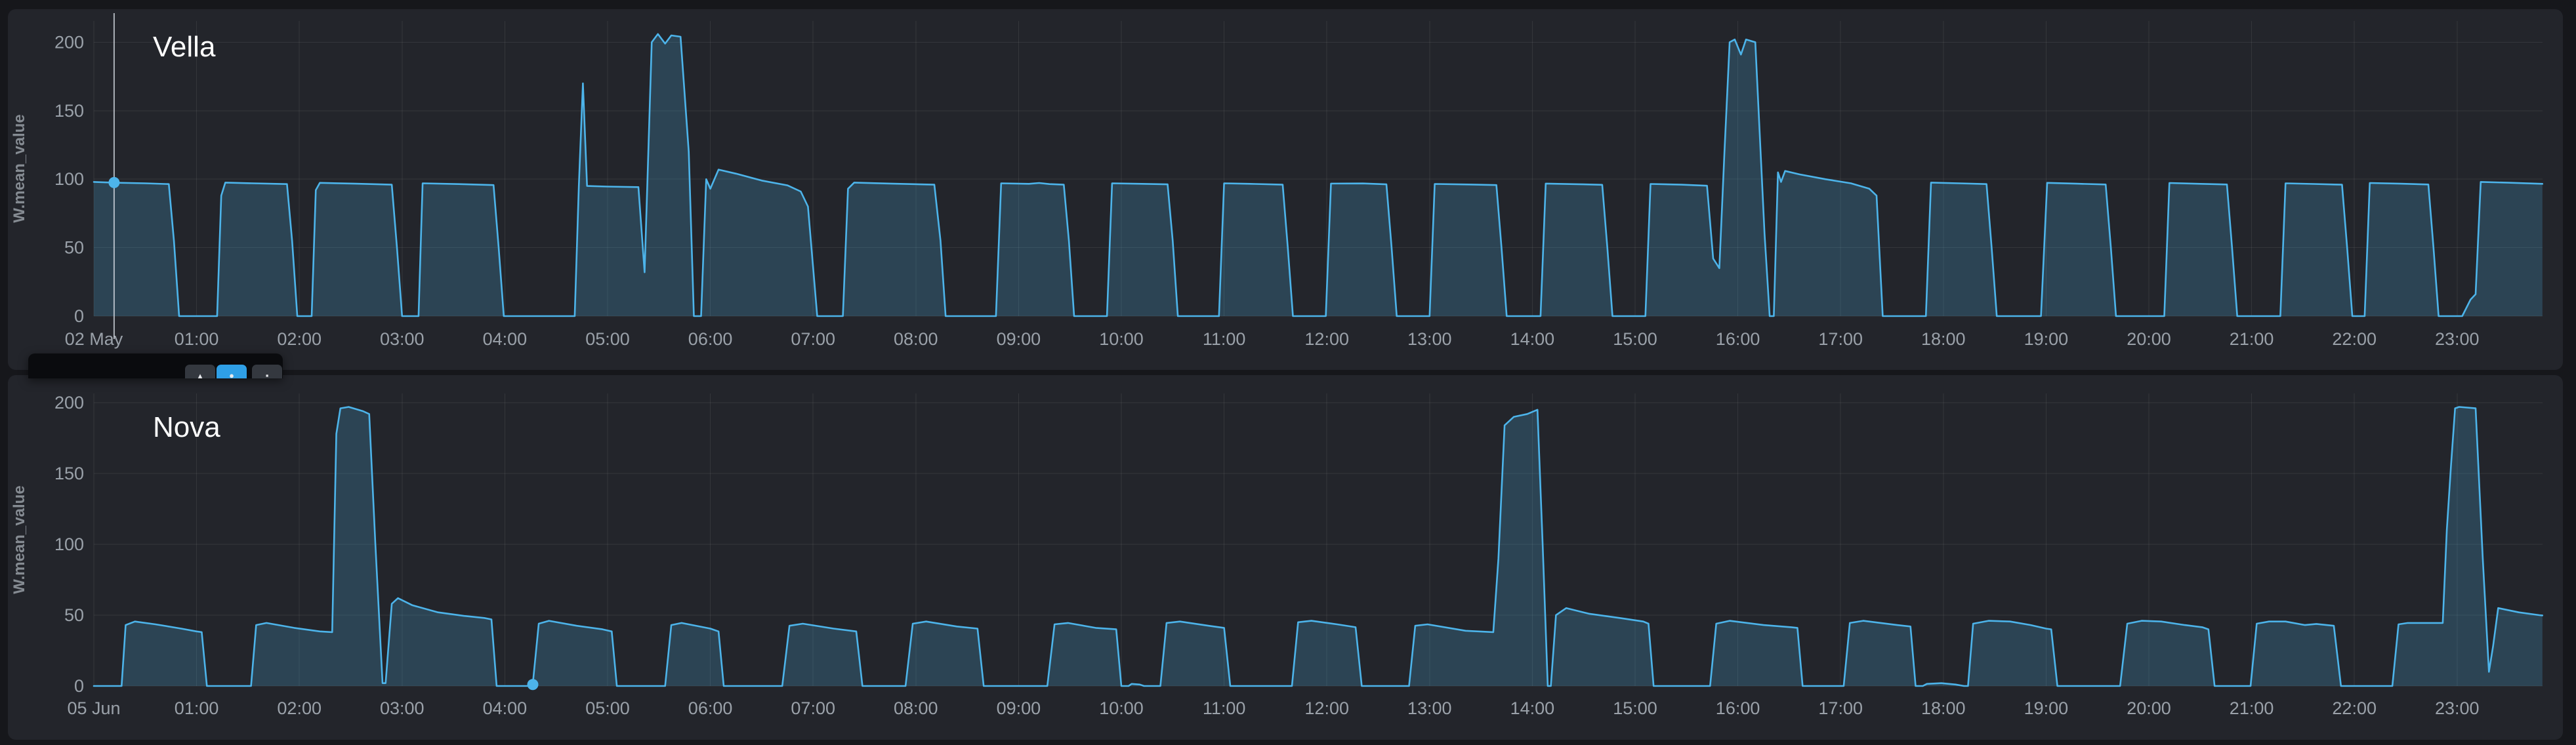  I want to click on tooltip-button-middle: ●, so click(232, 372).